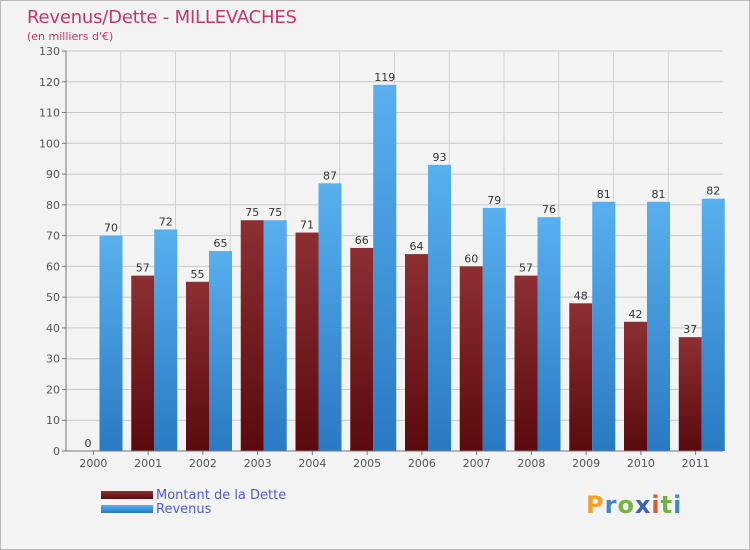 This screenshot has width=750, height=550. I want to click on data-label-revenus-2005: 119, so click(384, 77).